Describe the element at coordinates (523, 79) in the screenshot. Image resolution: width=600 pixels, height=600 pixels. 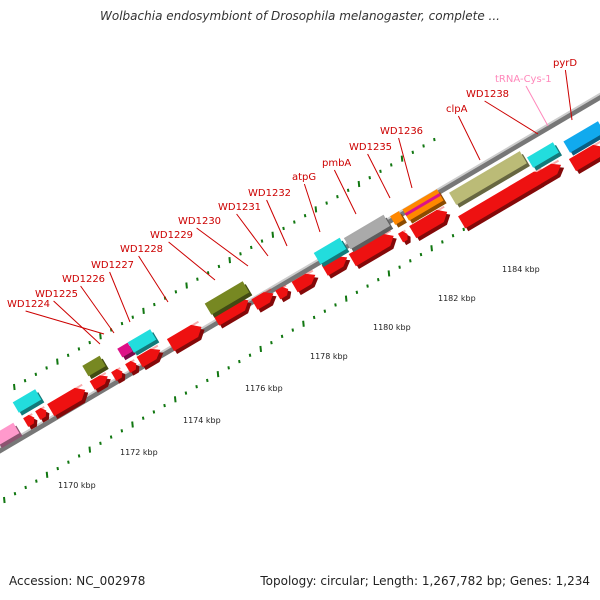
I see `gene-label: tRNA-Cys-1` at that location.